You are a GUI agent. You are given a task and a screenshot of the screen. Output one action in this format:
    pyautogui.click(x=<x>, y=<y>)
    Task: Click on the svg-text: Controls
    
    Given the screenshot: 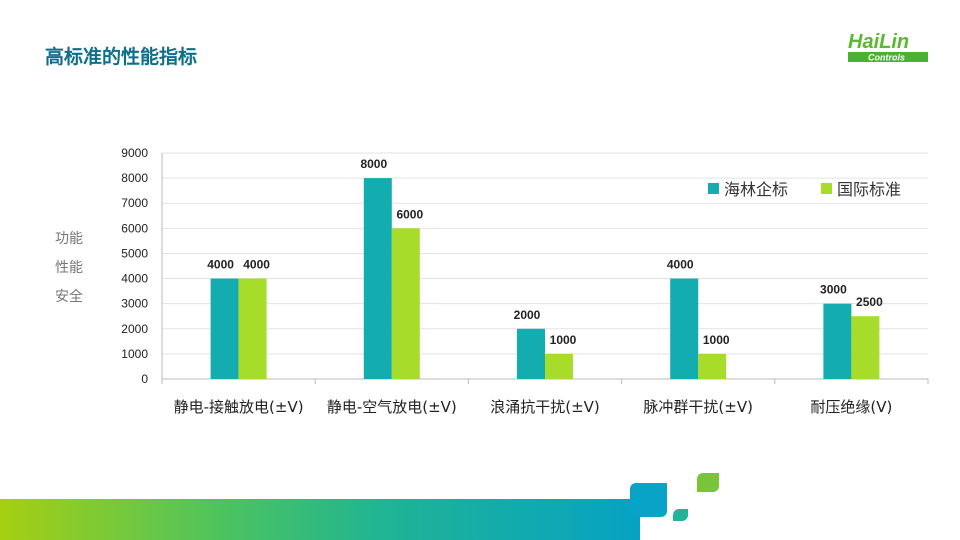 What is the action you would take?
    pyautogui.click(x=886, y=58)
    